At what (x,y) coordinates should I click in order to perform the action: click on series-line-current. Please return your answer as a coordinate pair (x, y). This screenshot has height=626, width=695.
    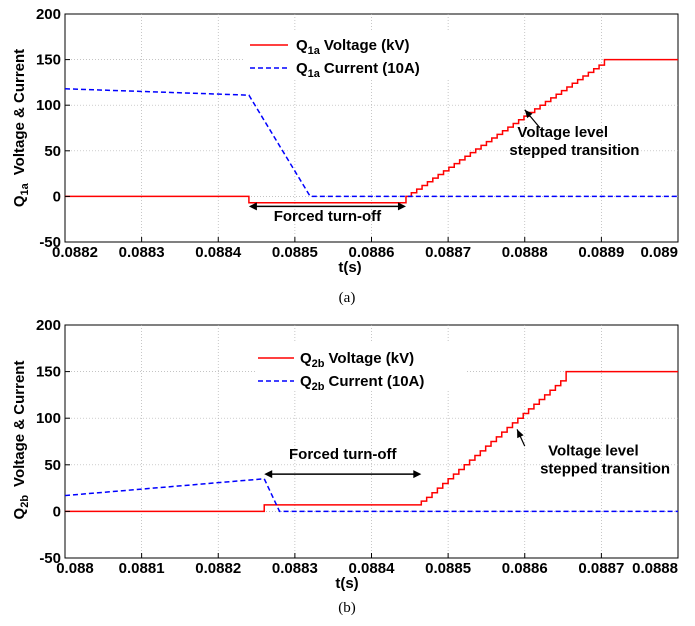
    Looking at the image, I should click on (371, 495).